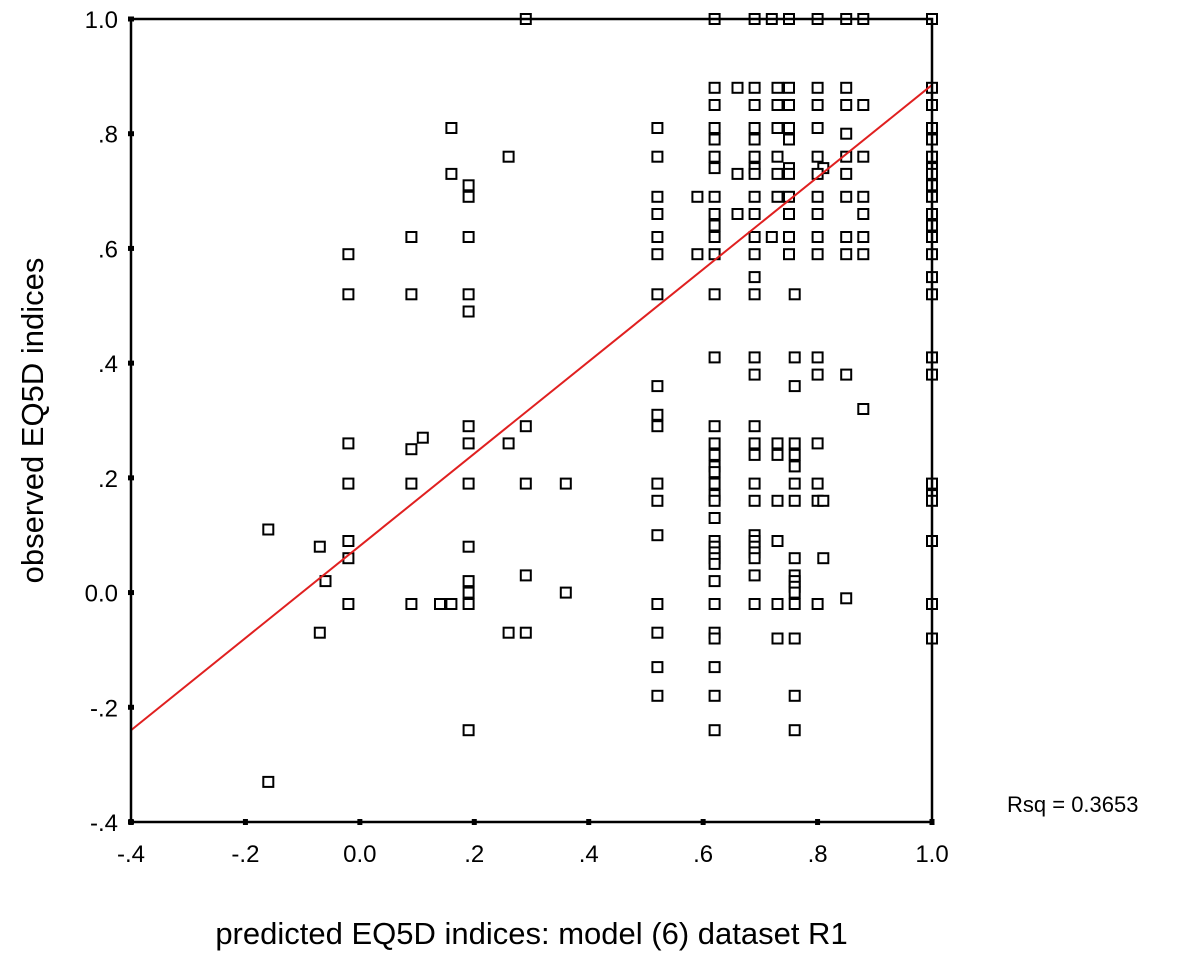  Describe the element at coordinates (474, 854) in the screenshot. I see `x-tick-label: .2` at that location.